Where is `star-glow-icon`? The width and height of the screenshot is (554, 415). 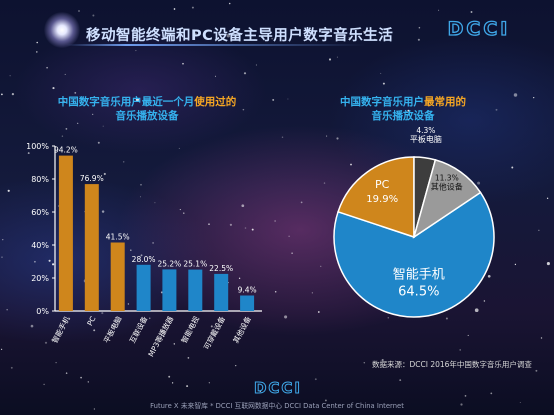
star-glow-icon is located at coordinates (62, 30).